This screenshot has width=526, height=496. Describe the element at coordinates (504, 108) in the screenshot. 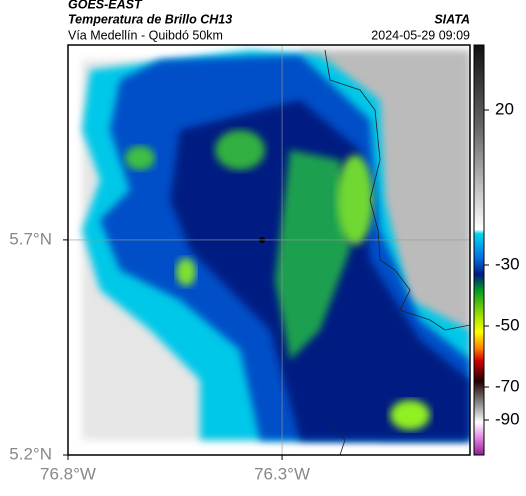

I see `colorbar-label: 20` at that location.